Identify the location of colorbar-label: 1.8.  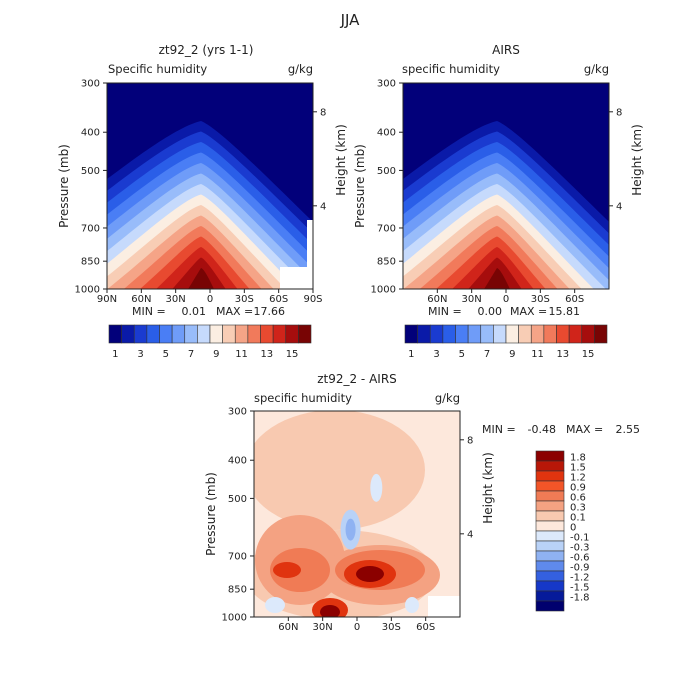
(578, 458).